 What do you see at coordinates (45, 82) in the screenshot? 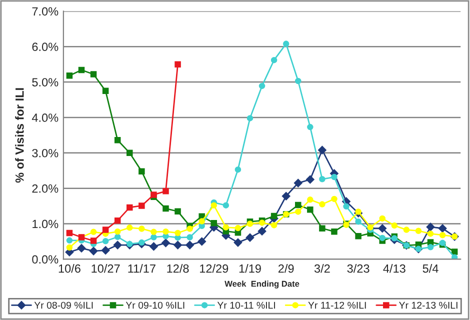
I see `y-tick-label: 5.0%` at bounding box center [45, 82].